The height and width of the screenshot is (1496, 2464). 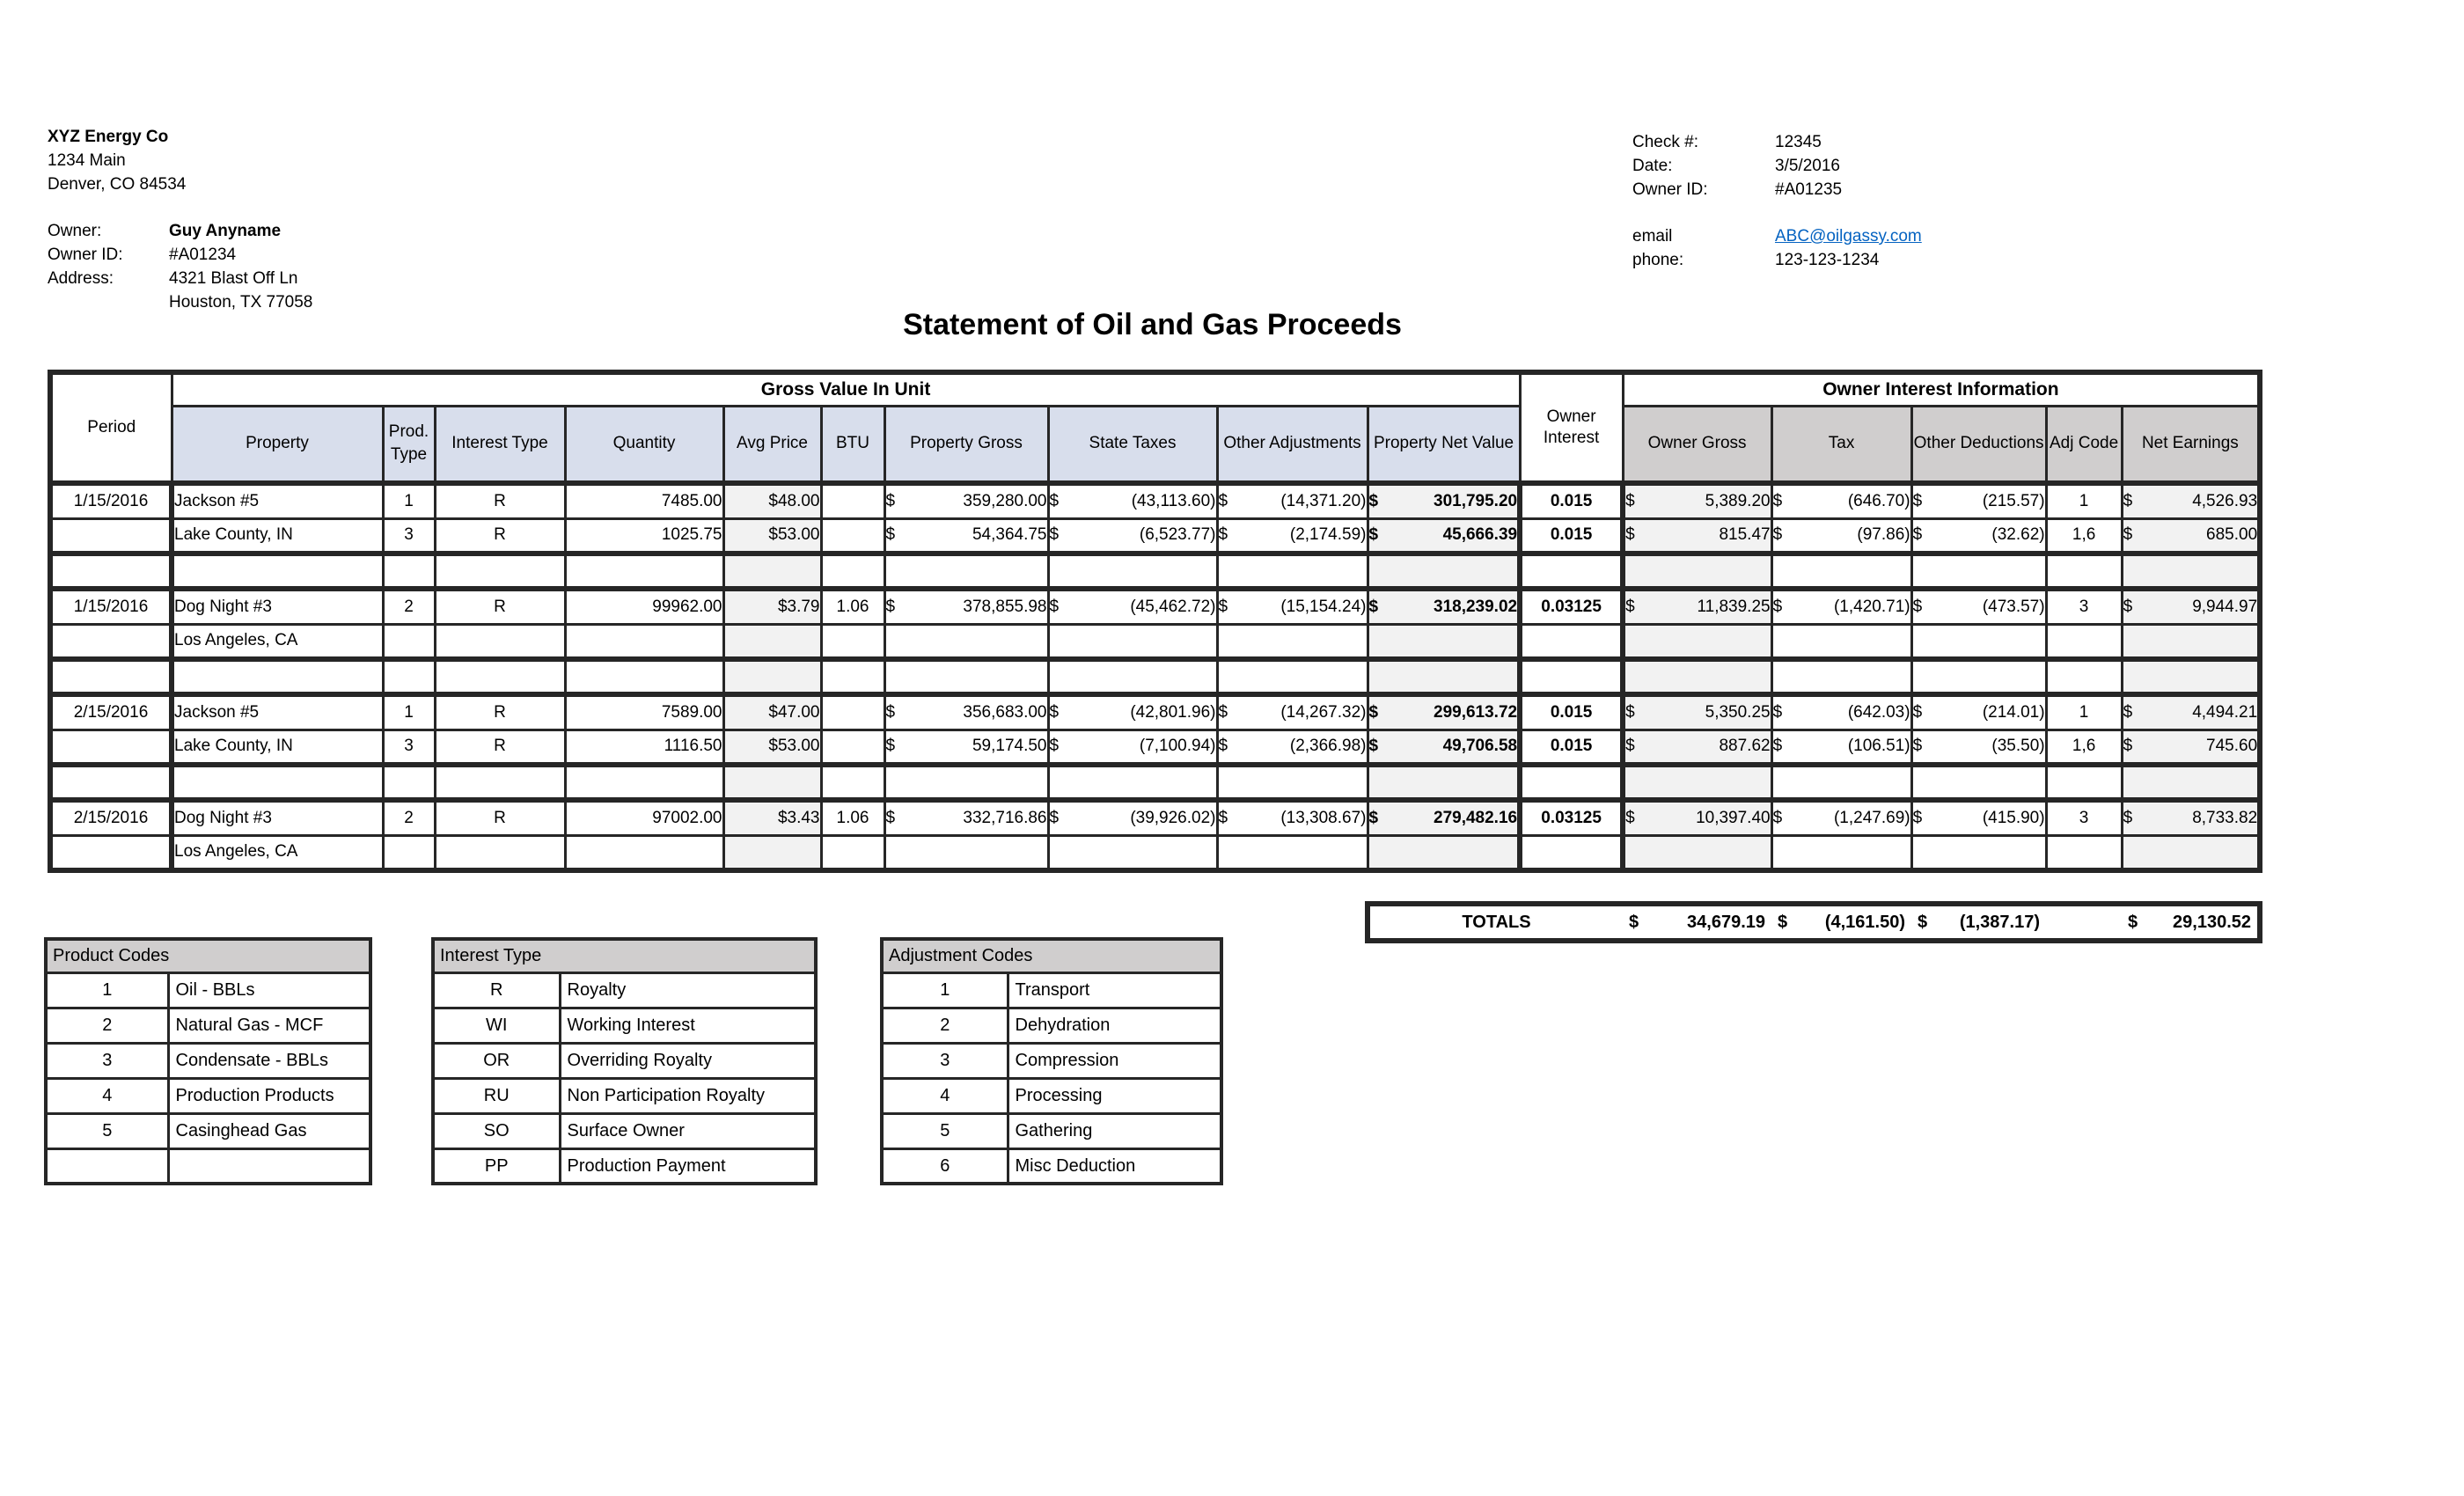 What do you see at coordinates (853, 606) in the screenshot?
I see `cell-btu: 1.06` at bounding box center [853, 606].